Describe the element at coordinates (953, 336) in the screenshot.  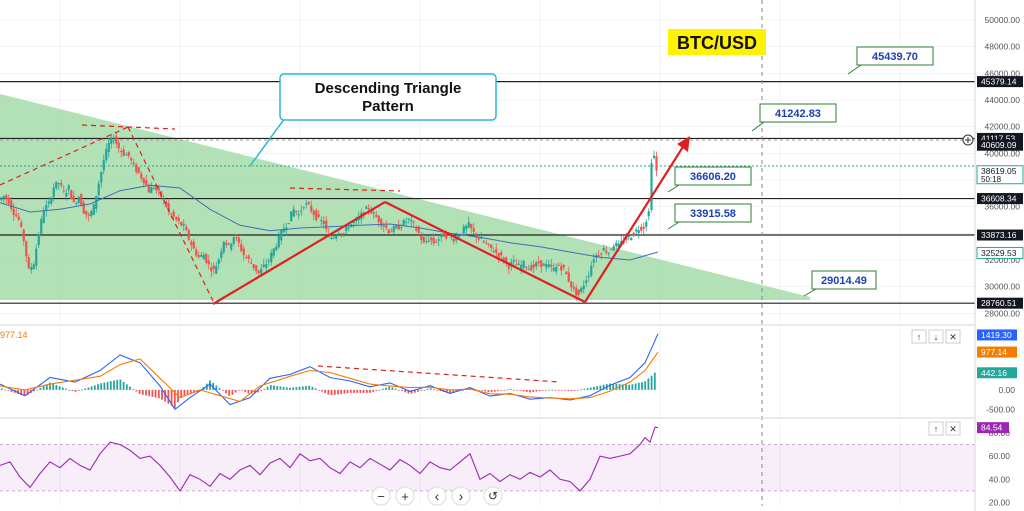
I see `macd-close-button` at that location.